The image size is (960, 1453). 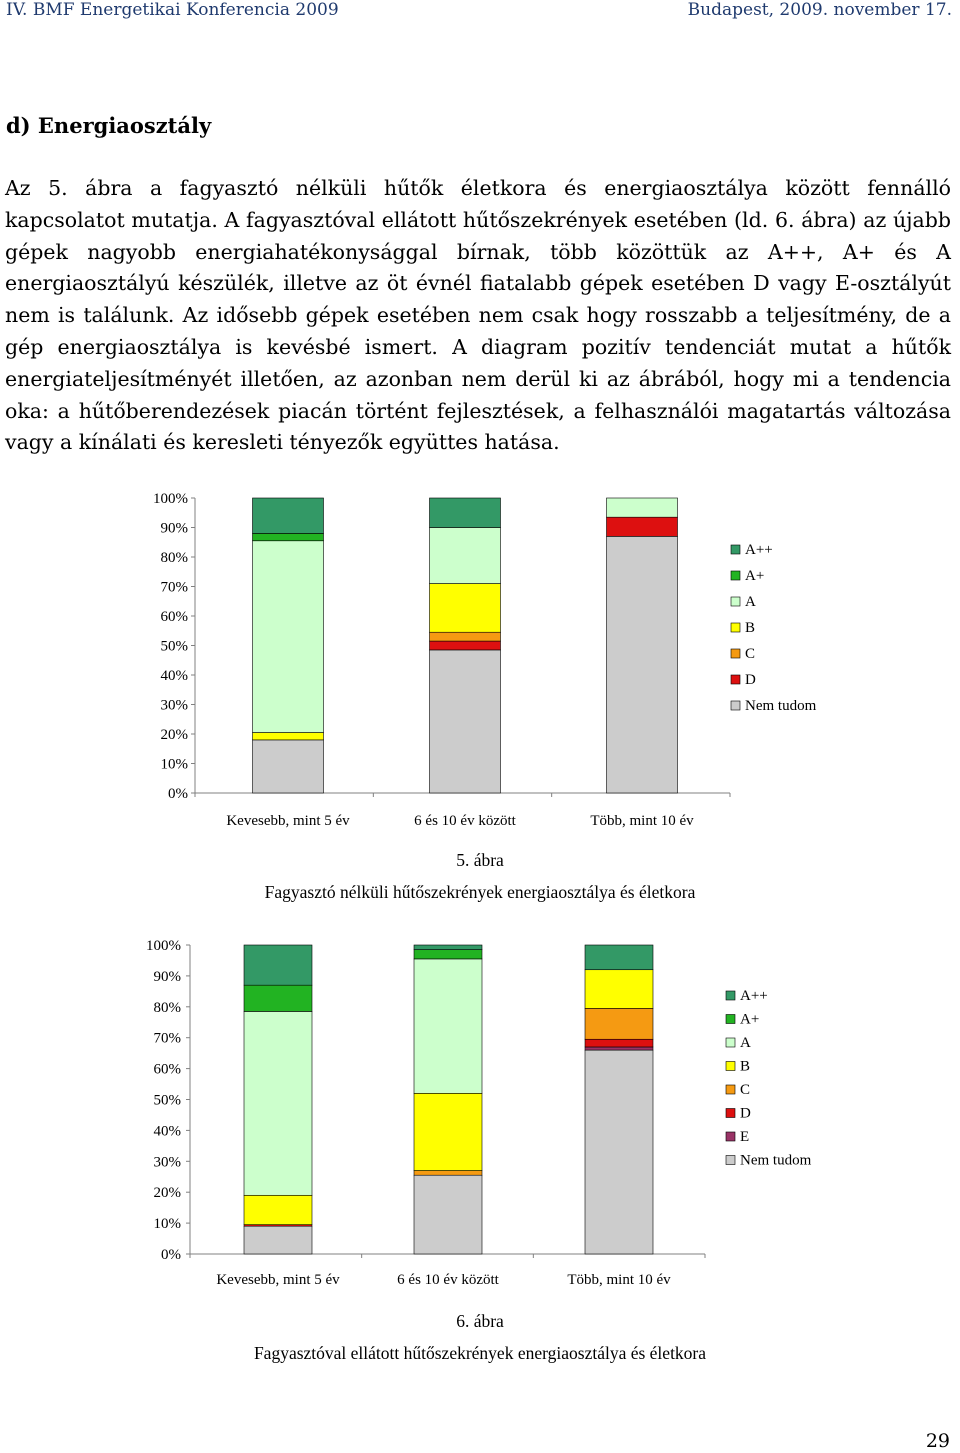 What do you see at coordinates (937, 1441) in the screenshot?
I see `page-number: 29` at bounding box center [937, 1441].